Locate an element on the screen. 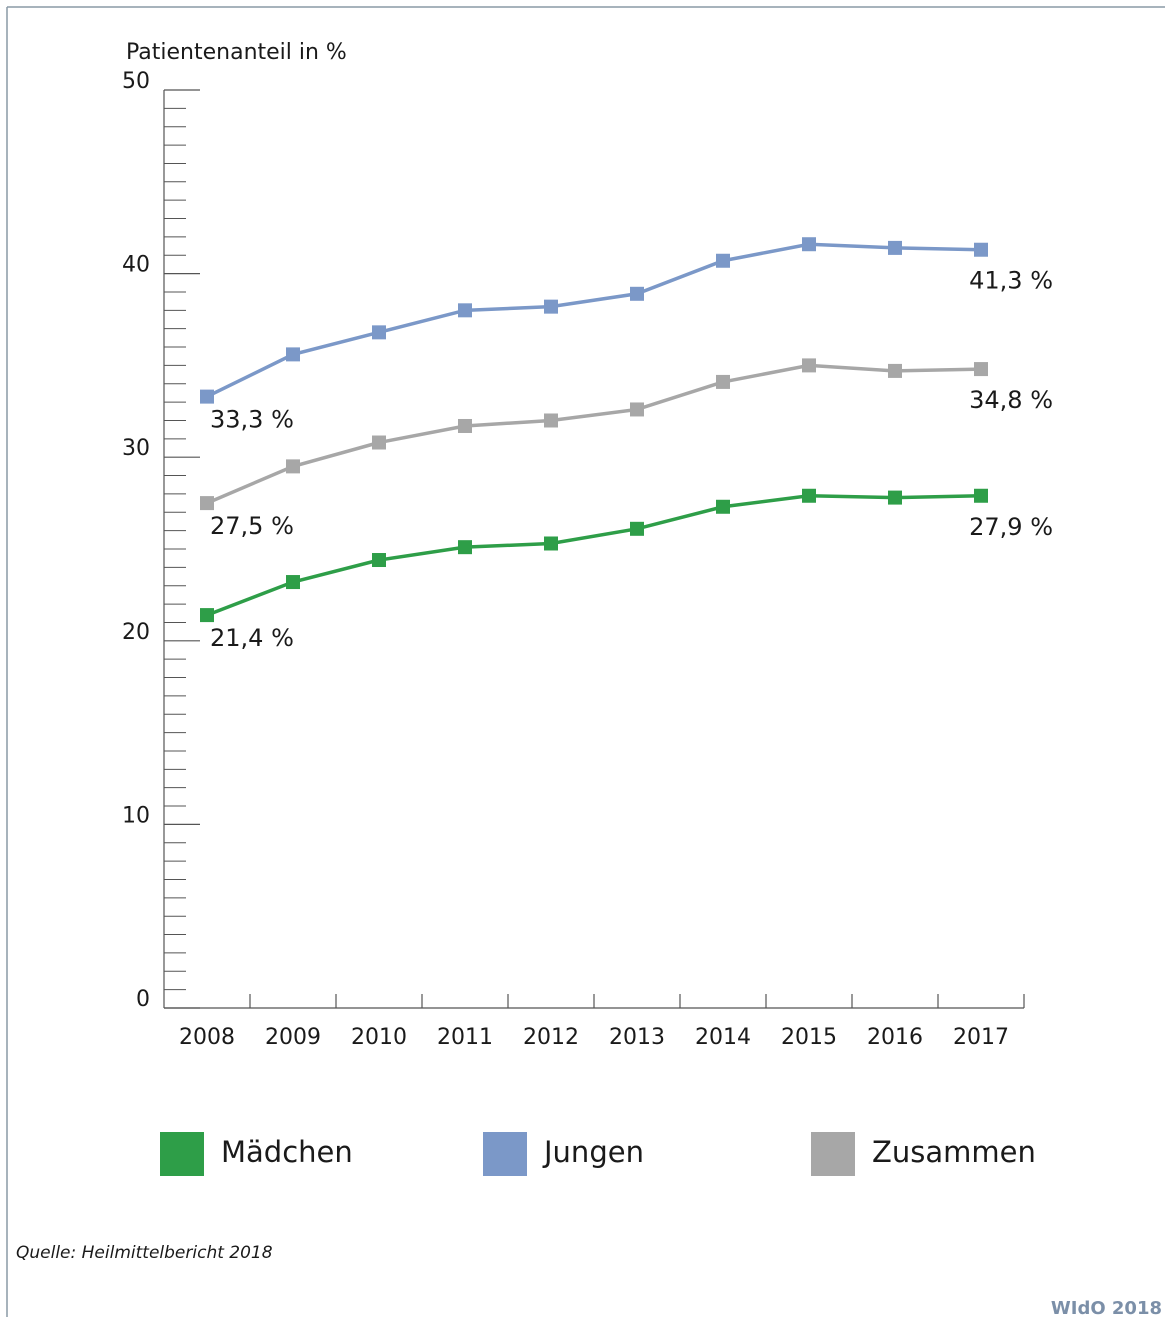 The height and width of the screenshot is (1317, 1165). value-label: 34,8 % is located at coordinates (1011, 400).